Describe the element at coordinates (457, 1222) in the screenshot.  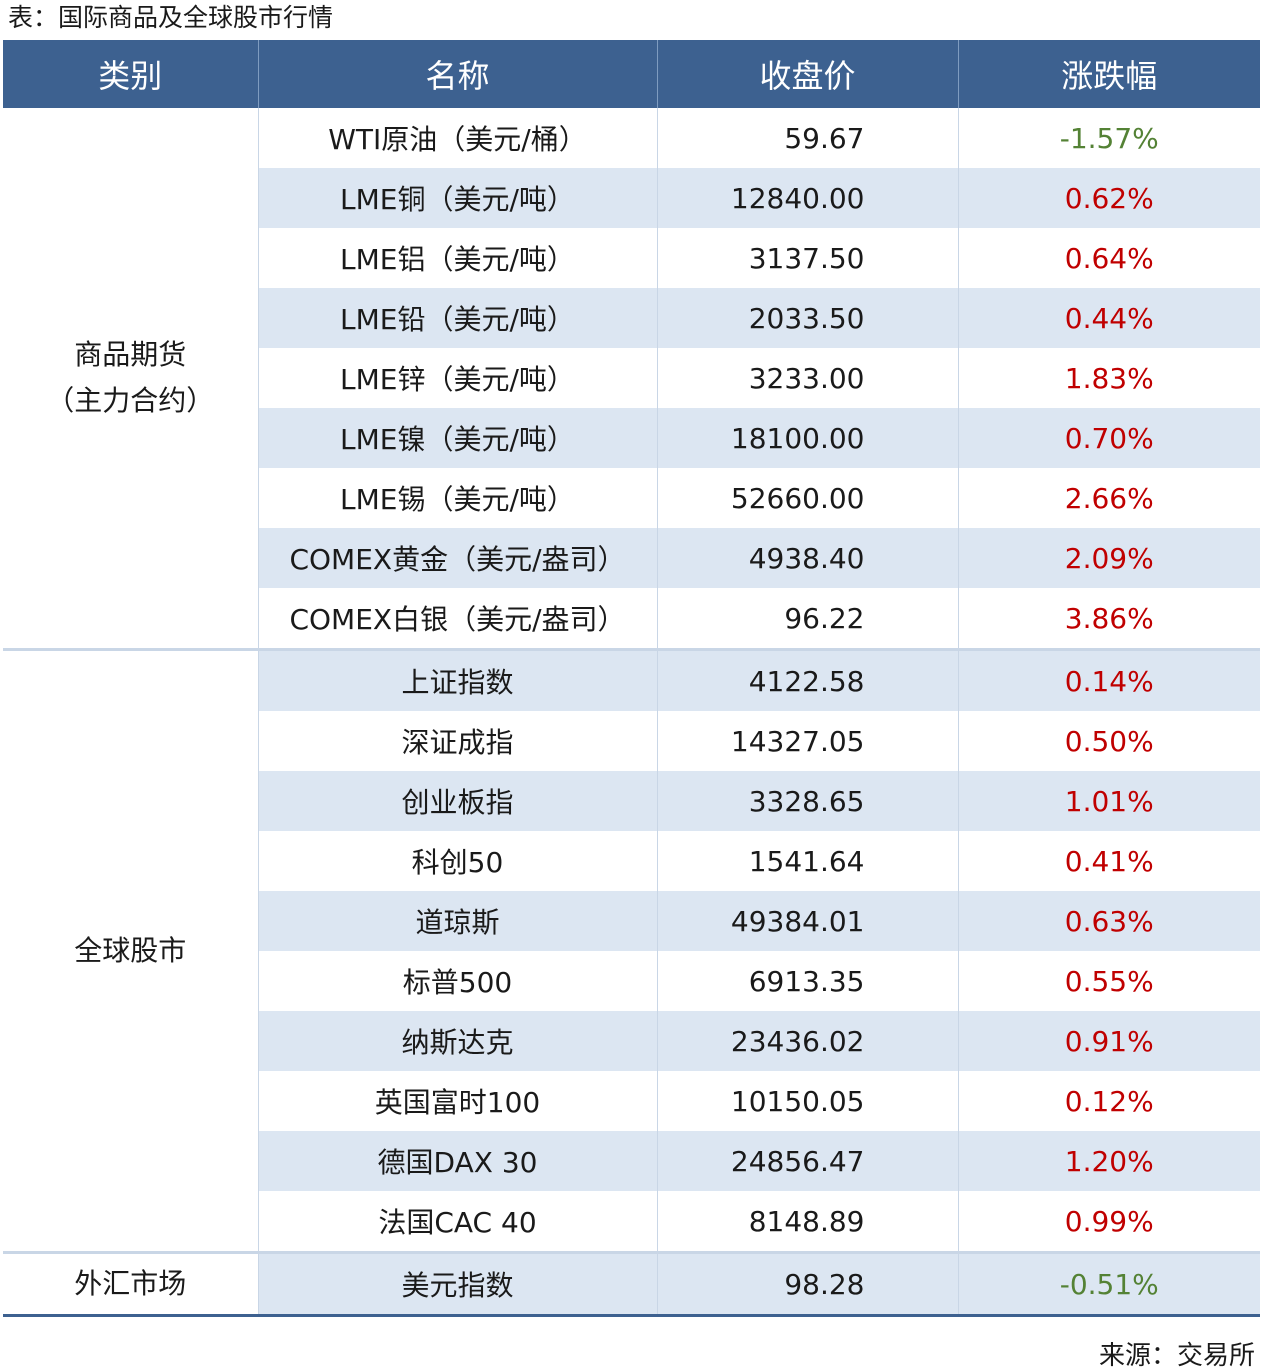
I see `name-cell: 法国CAC 40` at that location.